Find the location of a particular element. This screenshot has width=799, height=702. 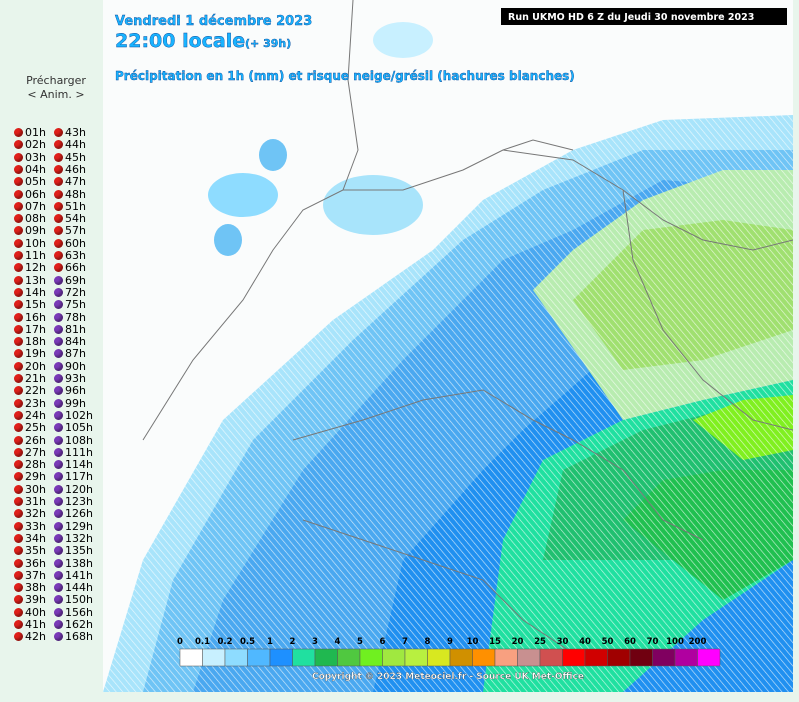

hour-link: 108h is located at coordinates (73, 440).